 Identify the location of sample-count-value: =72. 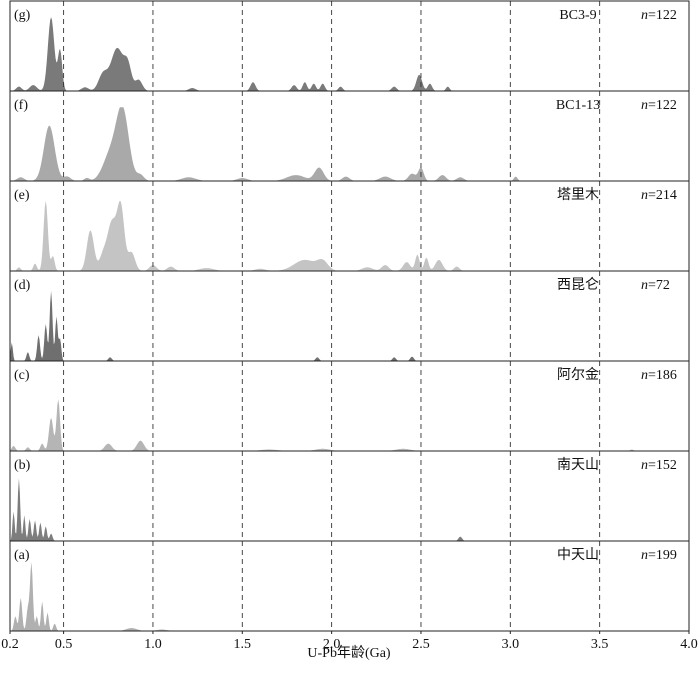
(659, 285).